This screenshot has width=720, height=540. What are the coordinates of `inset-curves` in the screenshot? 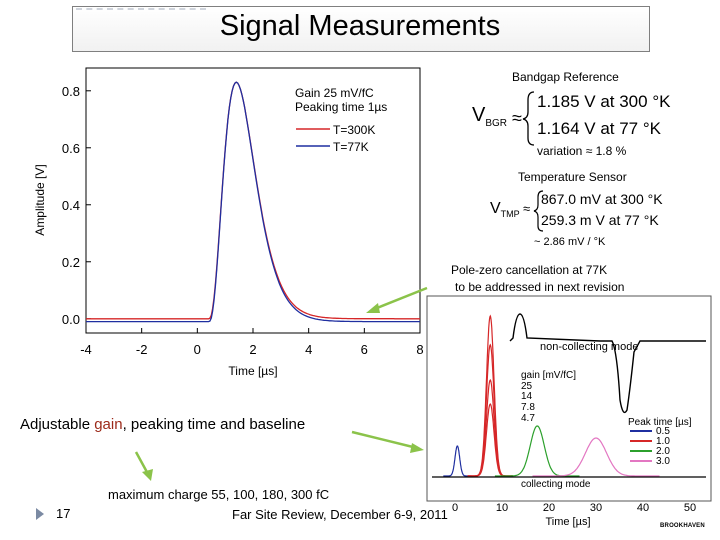 It's located at (551, 395).